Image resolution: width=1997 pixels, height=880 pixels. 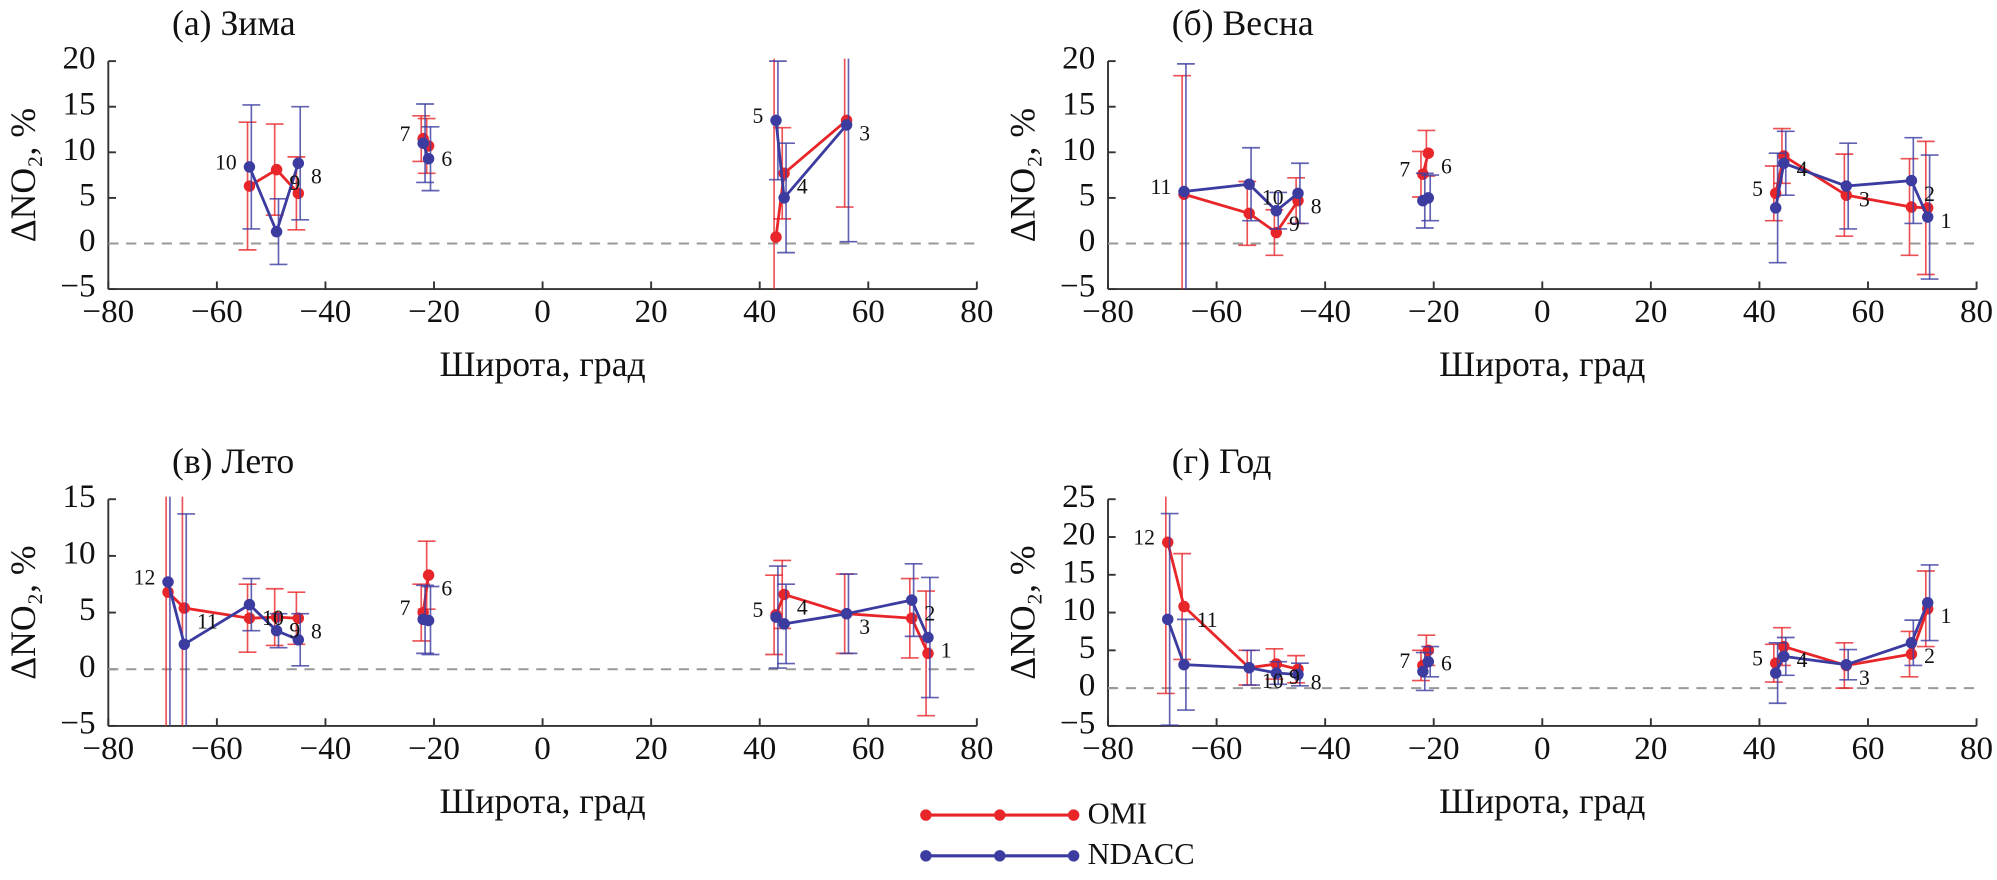 What do you see at coordinates (1087, 194) in the screenshot?
I see `y-tick-label: 5` at bounding box center [1087, 194].